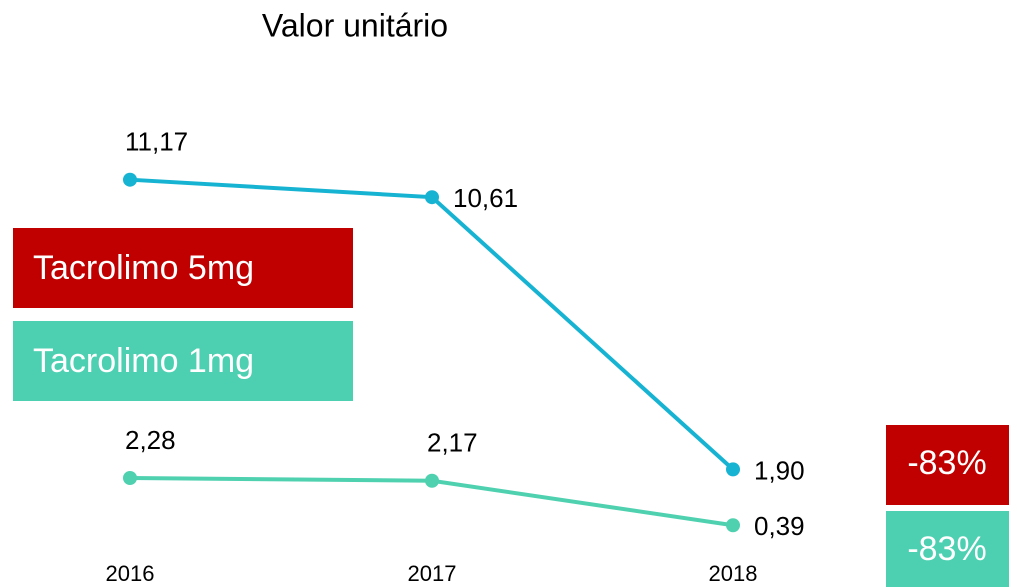  I want to click on data-label: 2,28, so click(150, 440).